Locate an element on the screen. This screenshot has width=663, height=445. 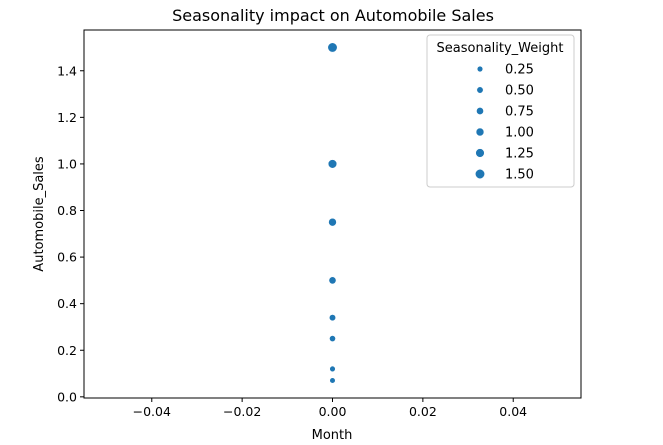
y-tick-label: 1.0 is located at coordinates (67, 163).